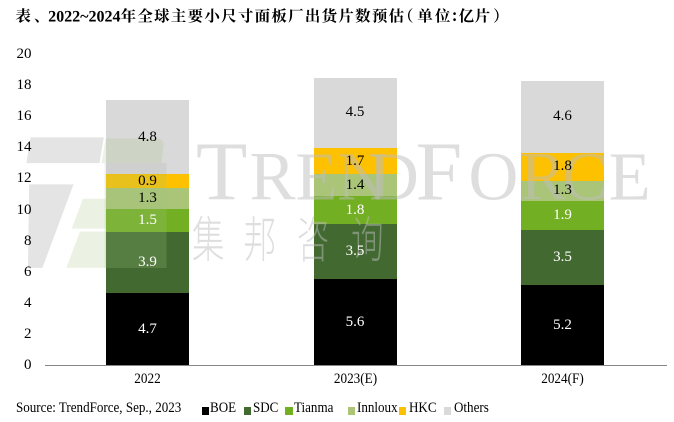 The height and width of the screenshot is (422, 674). What do you see at coordinates (494, 177) in the screenshot?
I see `svg-text: O` at bounding box center [494, 177].